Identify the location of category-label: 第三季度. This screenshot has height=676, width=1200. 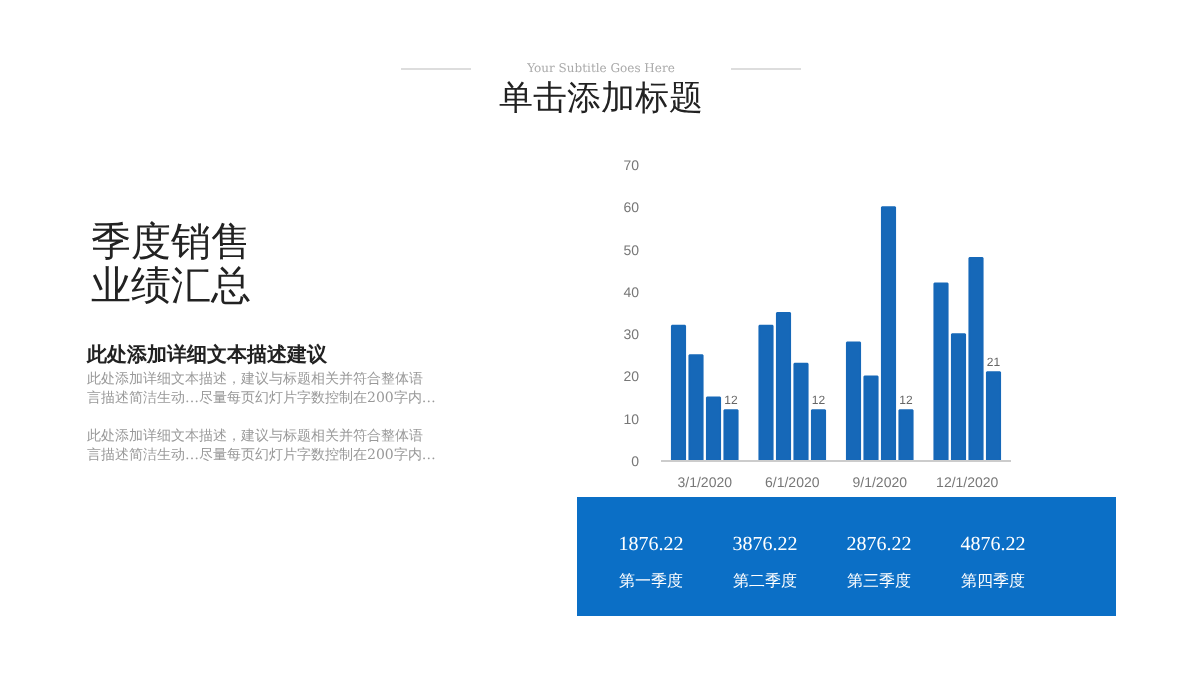
(879, 581).